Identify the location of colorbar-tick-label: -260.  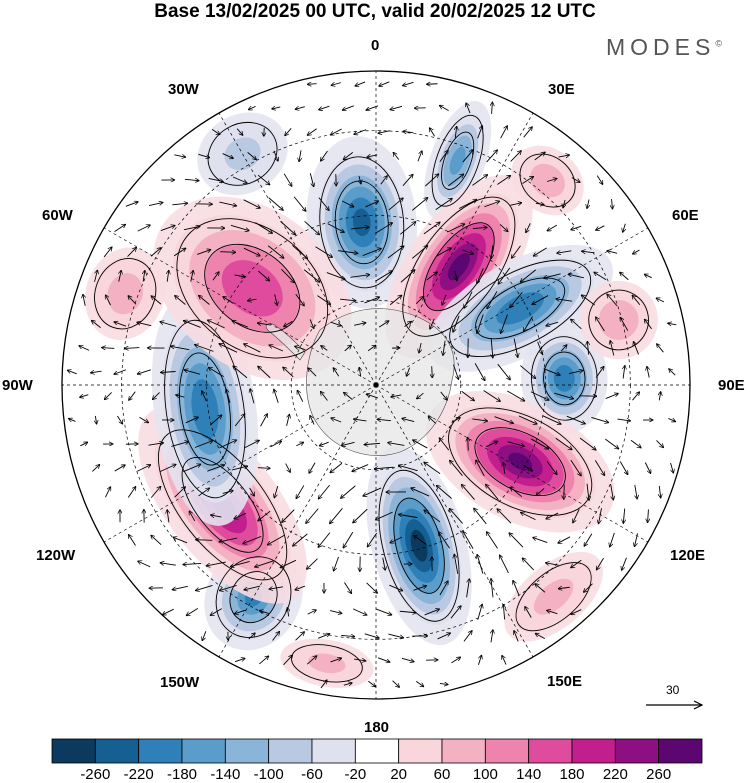
(95, 774).